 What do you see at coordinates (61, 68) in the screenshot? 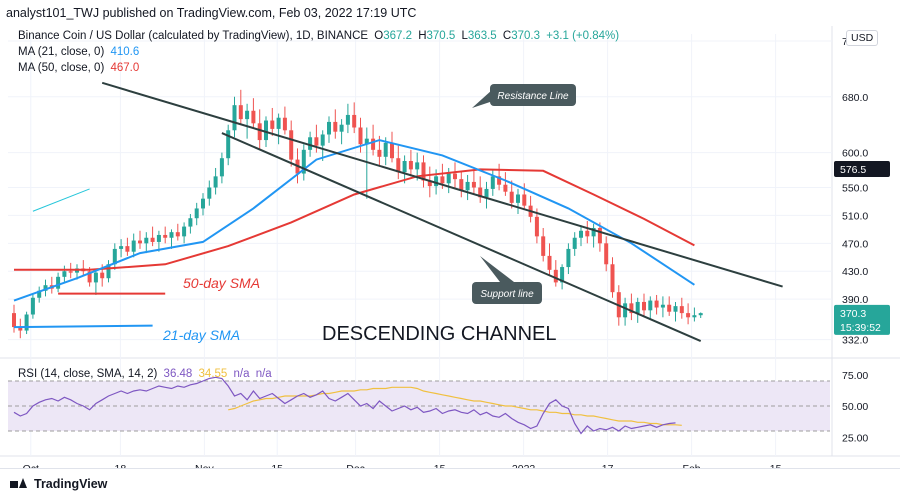
I see `legend-ma50-label: MA (50, close, 0)` at bounding box center [61, 68].